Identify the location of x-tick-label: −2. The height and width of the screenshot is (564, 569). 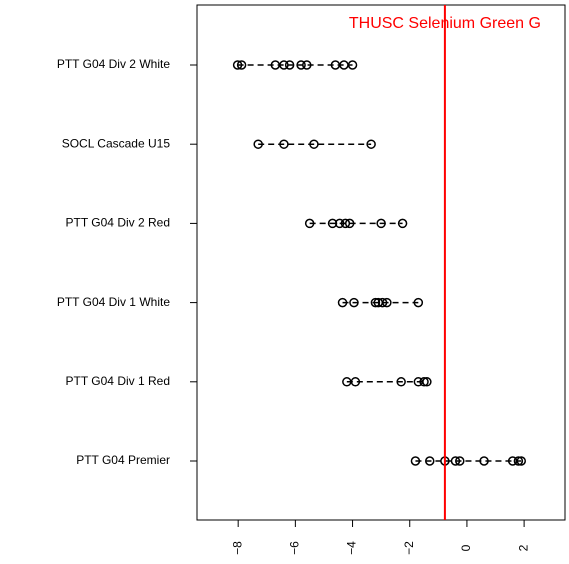
(409, 548).